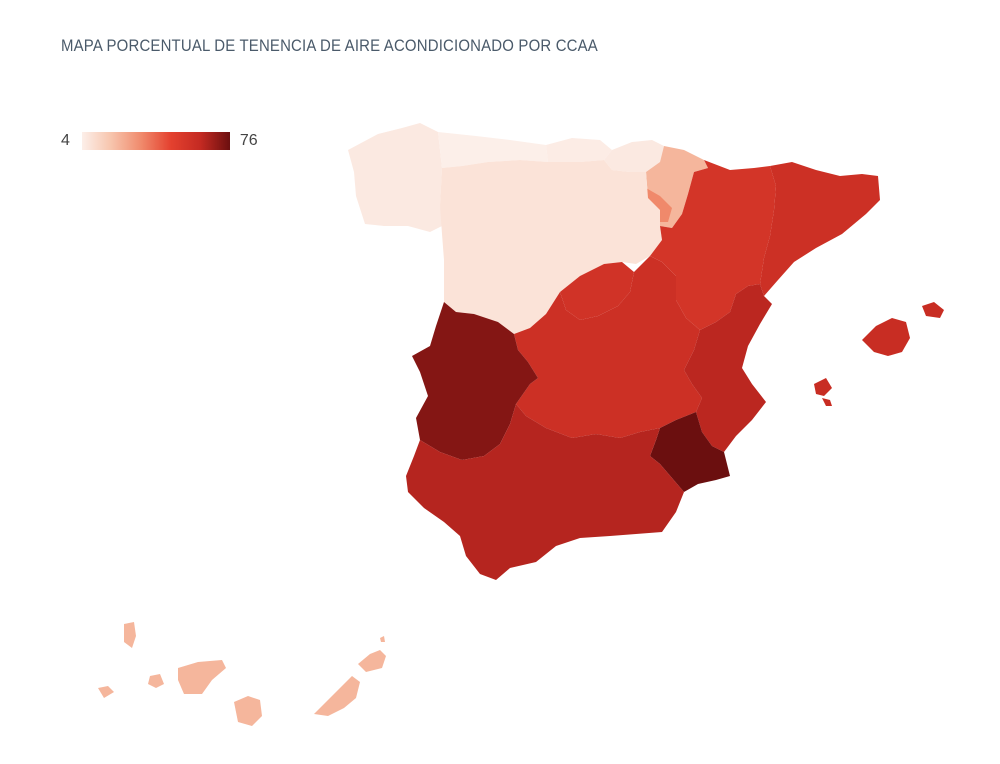 Image resolution: width=1000 pixels, height=764 pixels. Describe the element at coordinates (65, 140) in the screenshot. I see `legend-min-label: 4` at that location.